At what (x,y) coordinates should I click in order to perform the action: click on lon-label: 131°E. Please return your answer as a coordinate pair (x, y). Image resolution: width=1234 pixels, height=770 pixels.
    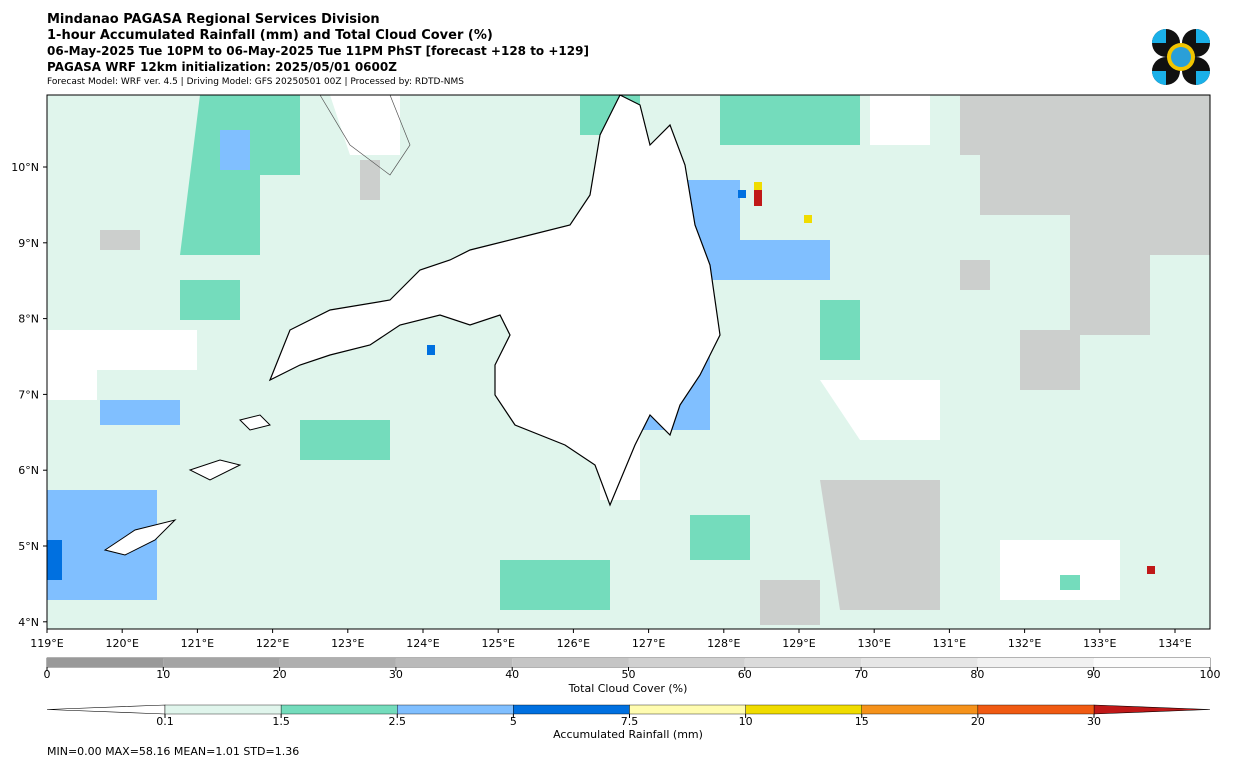
    Looking at the image, I should click on (949, 643).